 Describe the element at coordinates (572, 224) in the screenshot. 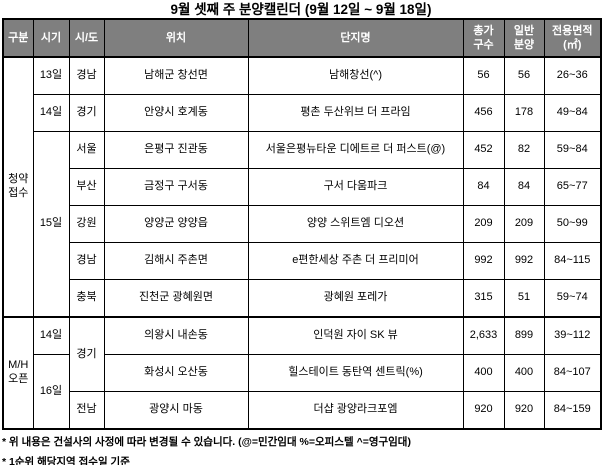

I see `cell-area: 50~99` at that location.